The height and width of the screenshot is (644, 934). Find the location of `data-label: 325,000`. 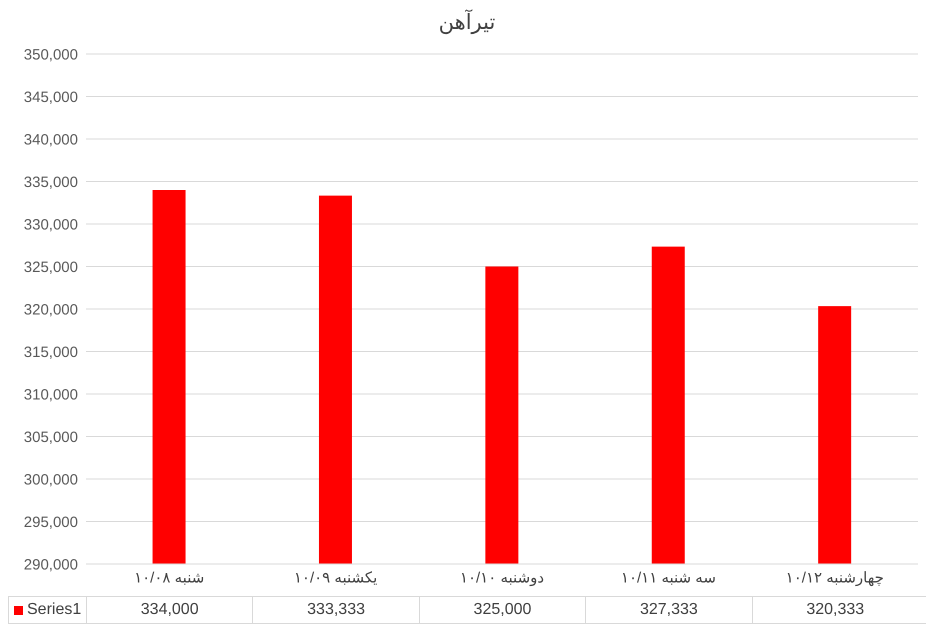

data-label: 325,000 is located at coordinates (502, 610).